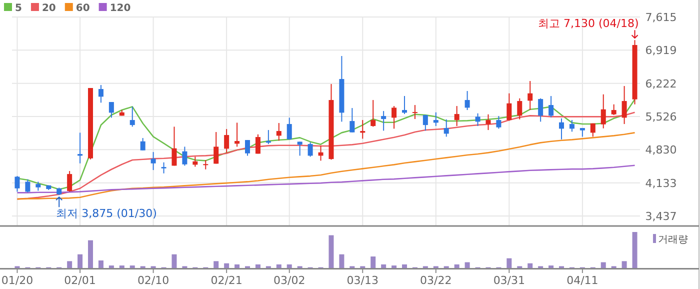  I want to click on y-tick-label: 3,437, so click(661, 216).